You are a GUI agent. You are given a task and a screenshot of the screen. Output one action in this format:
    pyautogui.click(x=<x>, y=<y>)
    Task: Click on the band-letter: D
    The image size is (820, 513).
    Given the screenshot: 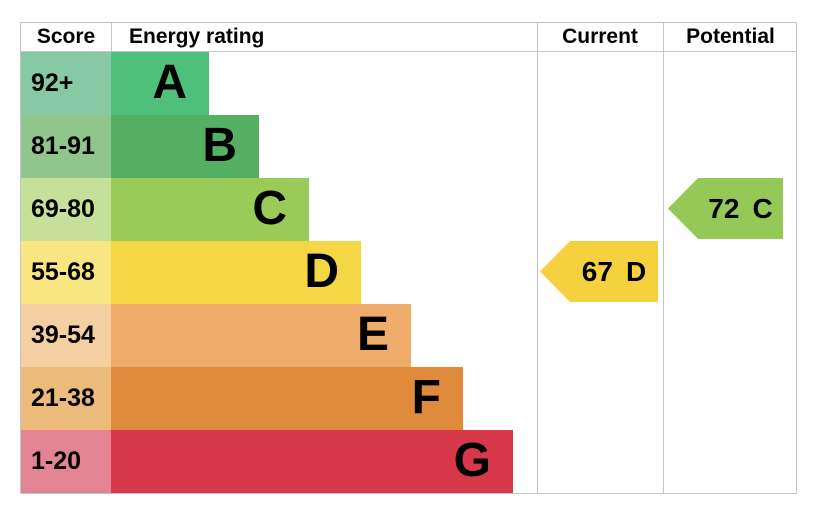 What is the action you would take?
    pyautogui.click(x=321, y=271)
    